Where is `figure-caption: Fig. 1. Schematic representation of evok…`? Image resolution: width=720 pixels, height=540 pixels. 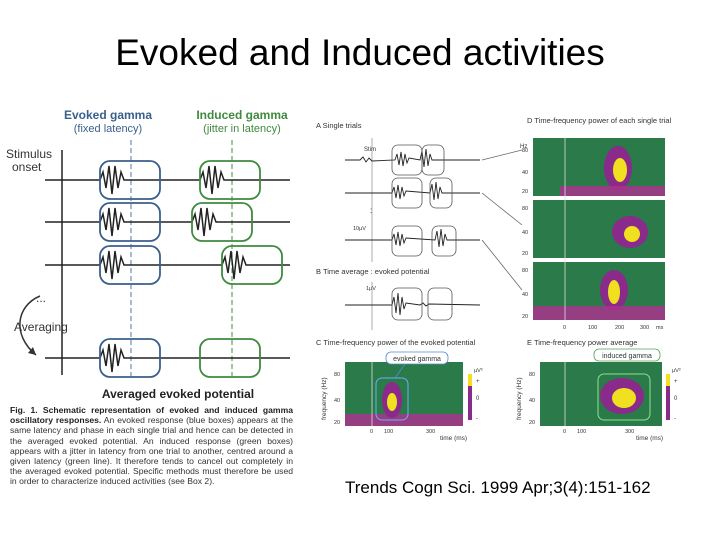 figure-caption: Fig. 1. Schematic representation of evok… is located at coordinates (151, 446).